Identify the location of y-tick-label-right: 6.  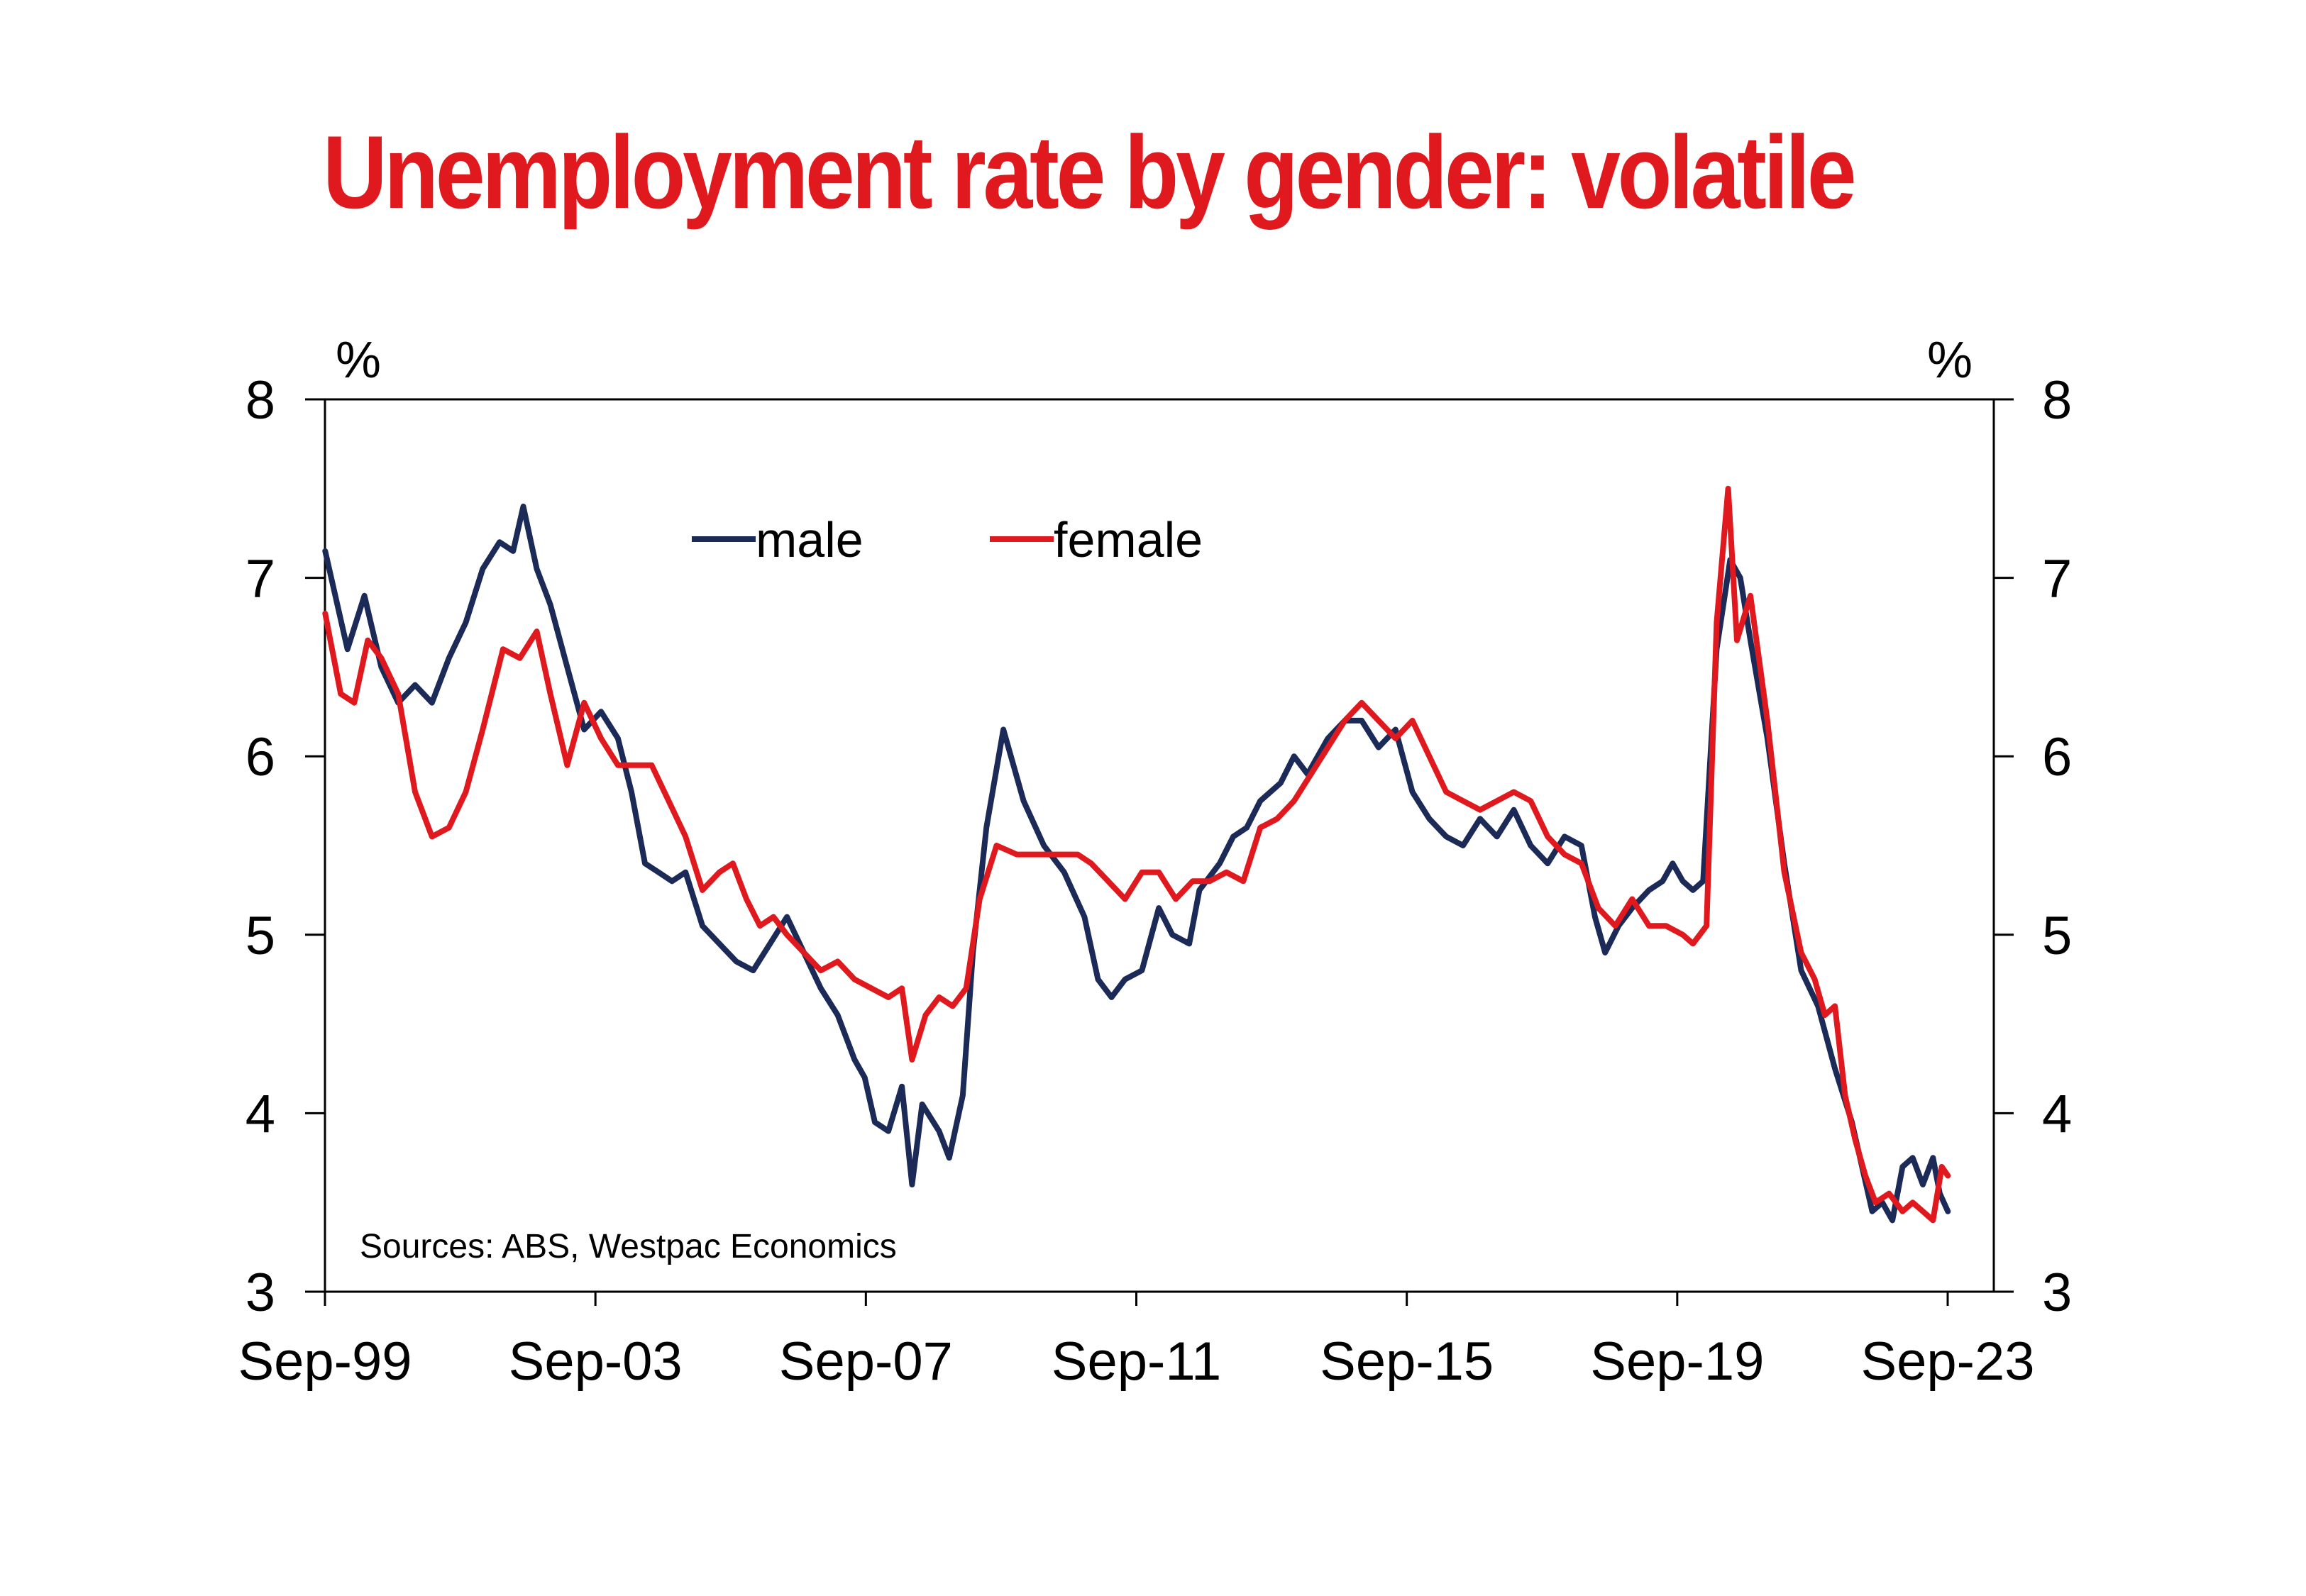
(2057, 757).